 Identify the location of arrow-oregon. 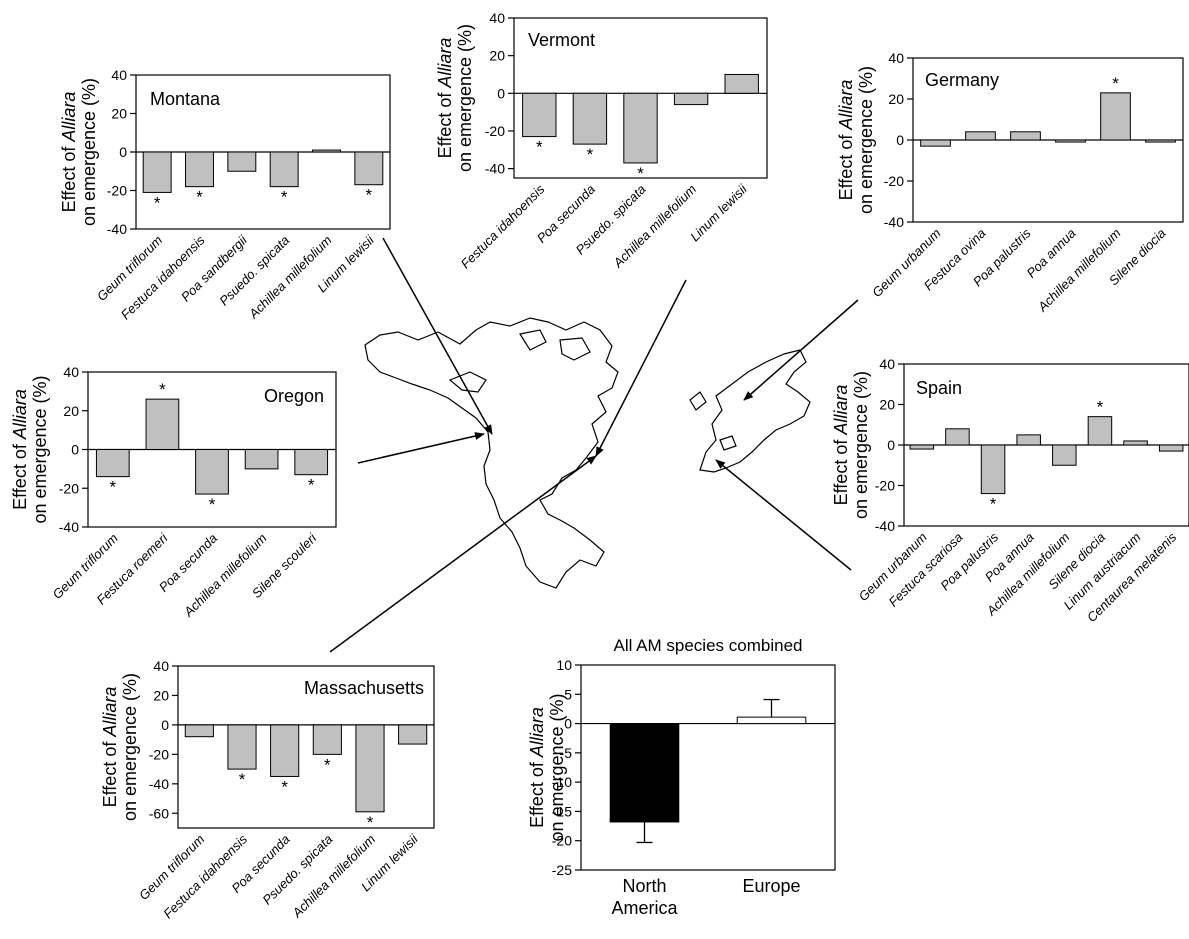
(421, 448).